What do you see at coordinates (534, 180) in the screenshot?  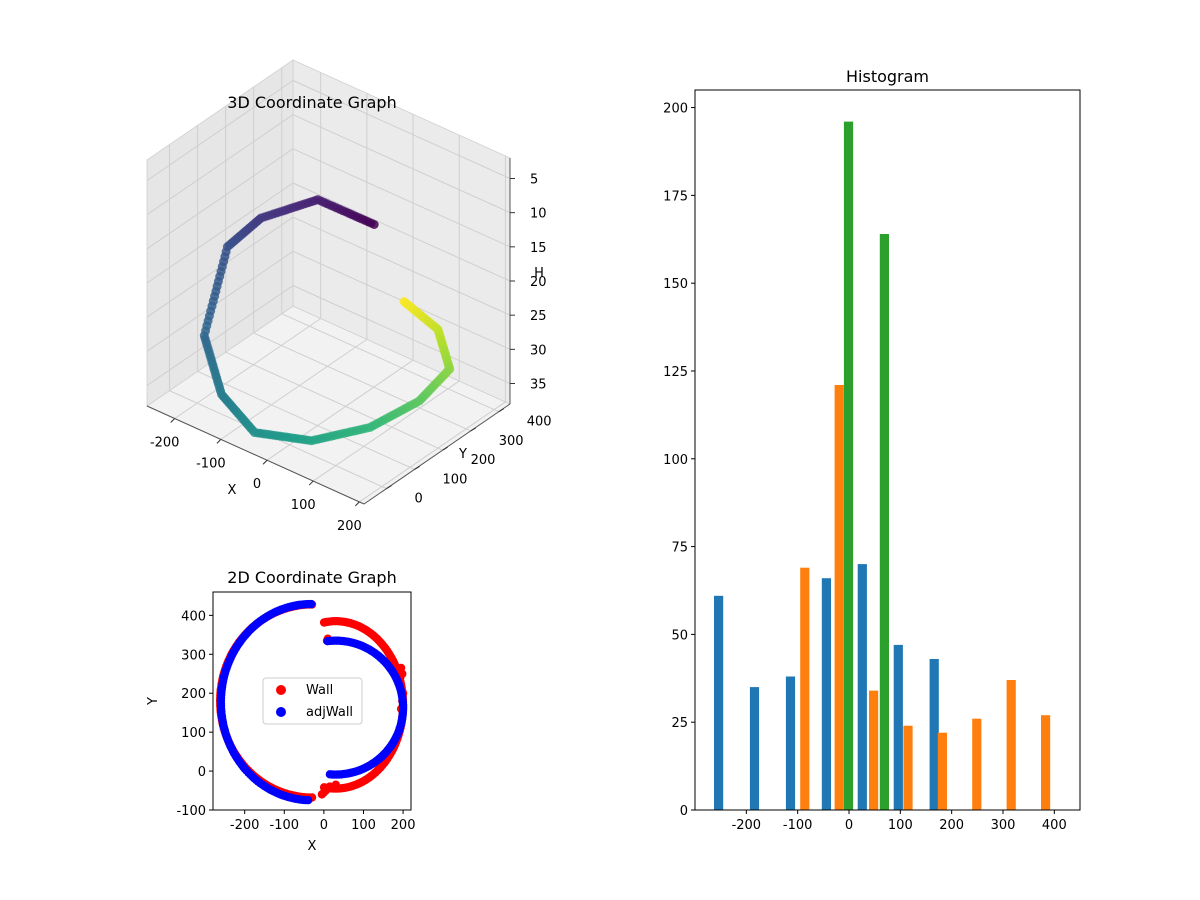 I see `z-tick-label: 5` at bounding box center [534, 180].